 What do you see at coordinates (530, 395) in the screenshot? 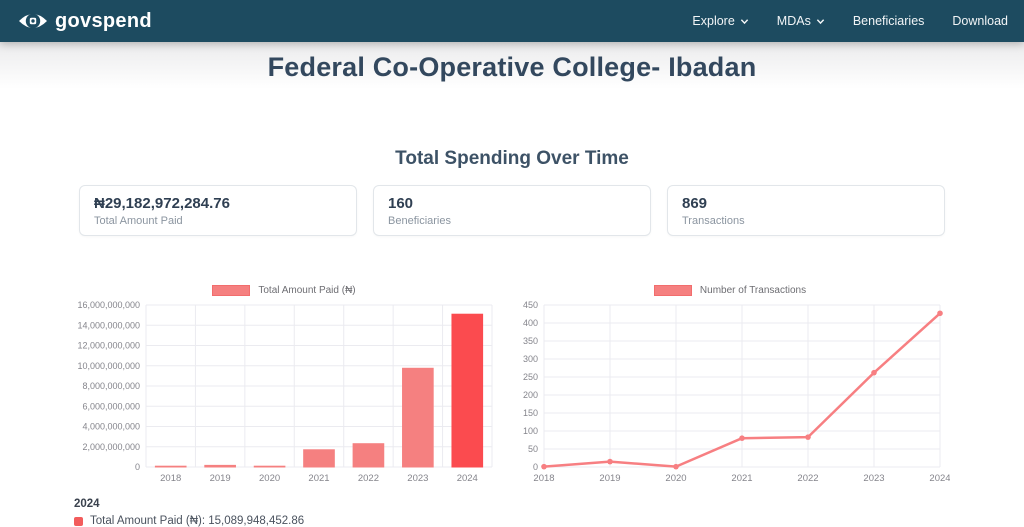
I see `svg-text: 200` at bounding box center [530, 395].